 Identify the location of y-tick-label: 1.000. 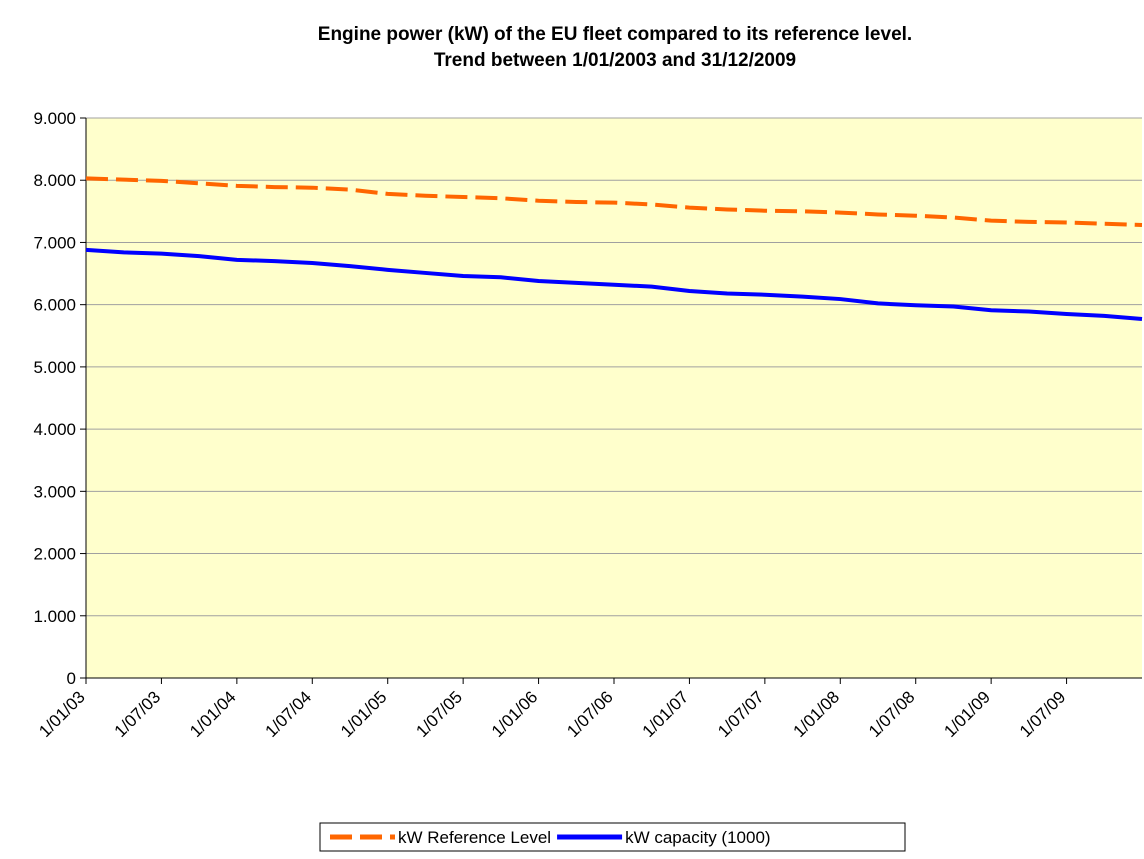
(54, 616).